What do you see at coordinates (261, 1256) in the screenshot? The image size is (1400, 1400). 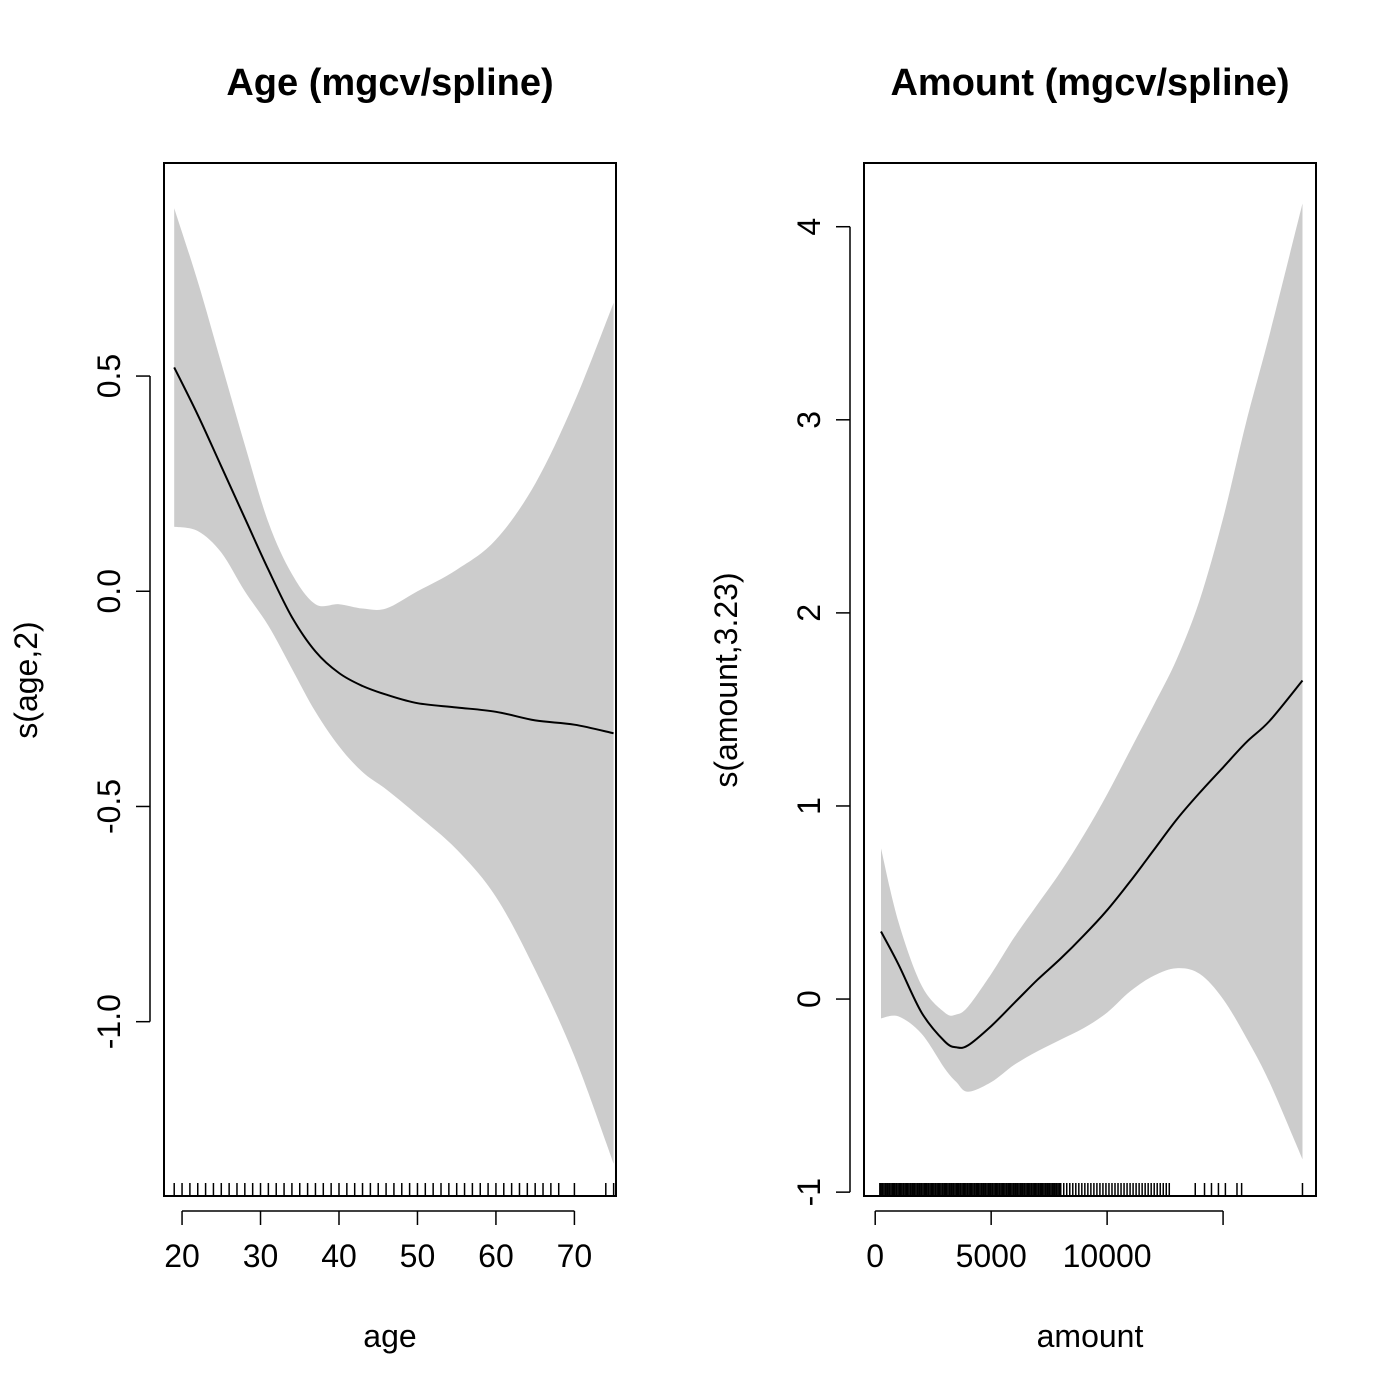 I see `x-tick-label: 30` at bounding box center [261, 1256].